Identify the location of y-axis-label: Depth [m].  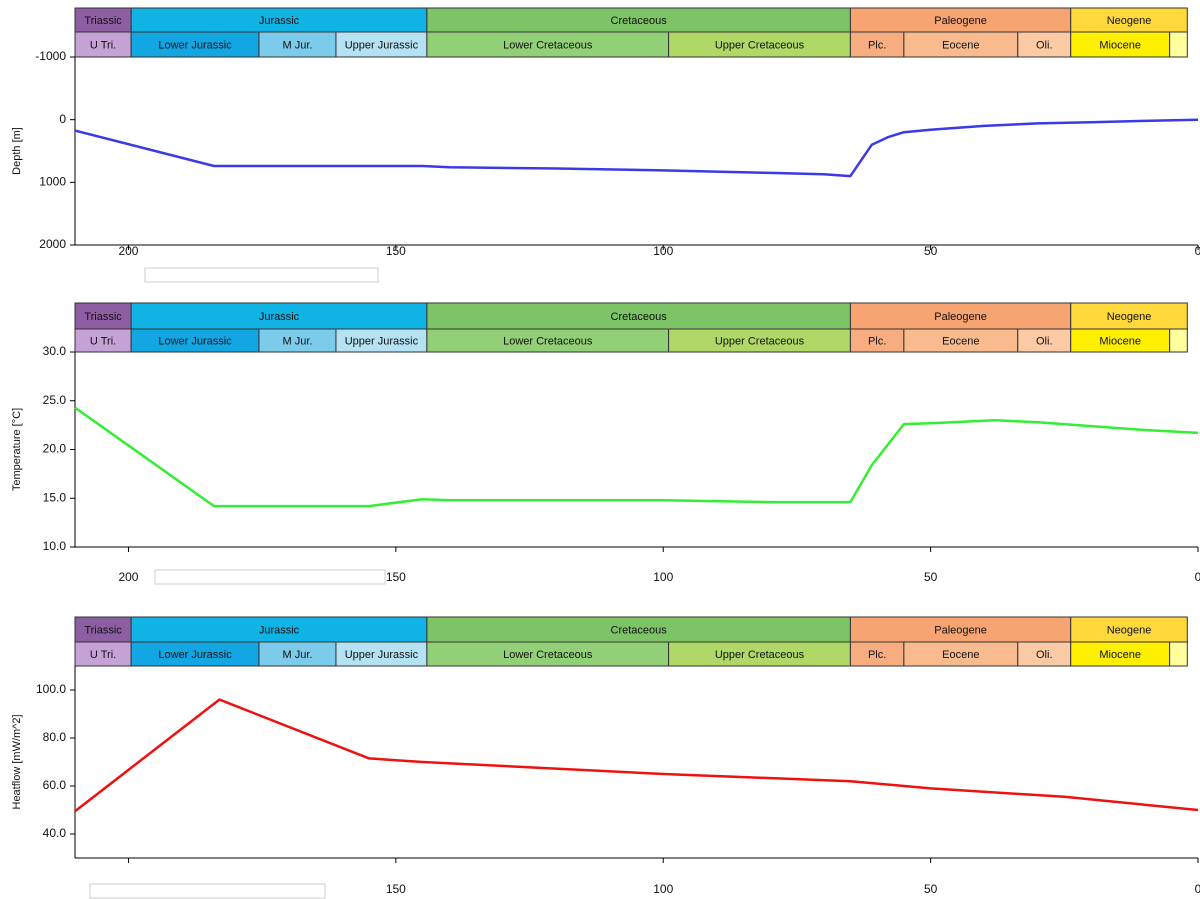
(17, 151).